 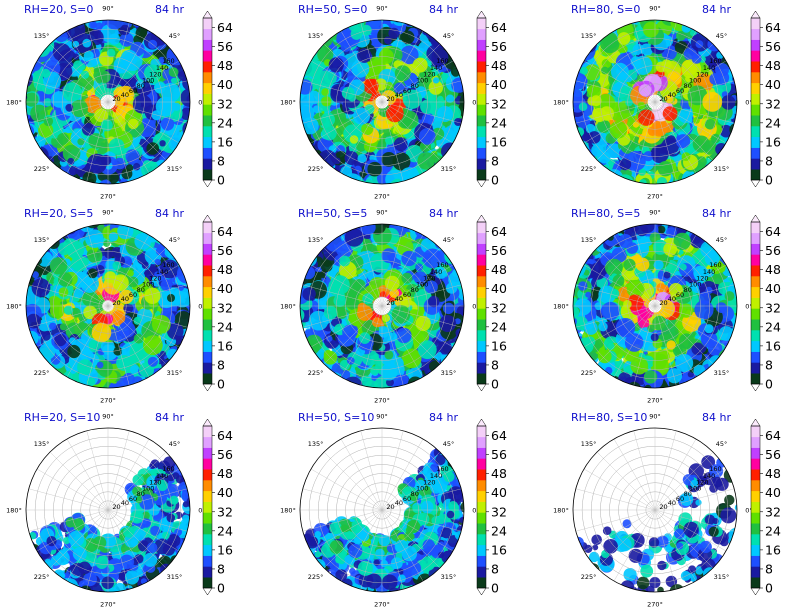 What do you see at coordinates (382, 197) in the screenshot?
I see `theta-tick-label: 270°` at bounding box center [382, 197].